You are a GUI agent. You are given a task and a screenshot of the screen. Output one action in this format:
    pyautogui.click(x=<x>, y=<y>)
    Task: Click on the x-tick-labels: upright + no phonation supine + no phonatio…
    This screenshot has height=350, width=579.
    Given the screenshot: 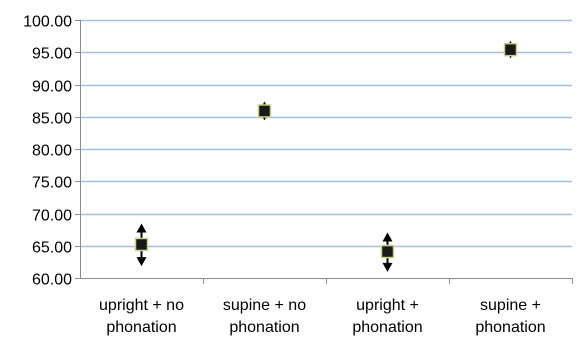 What is the action you would take?
    pyautogui.click(x=322, y=316)
    